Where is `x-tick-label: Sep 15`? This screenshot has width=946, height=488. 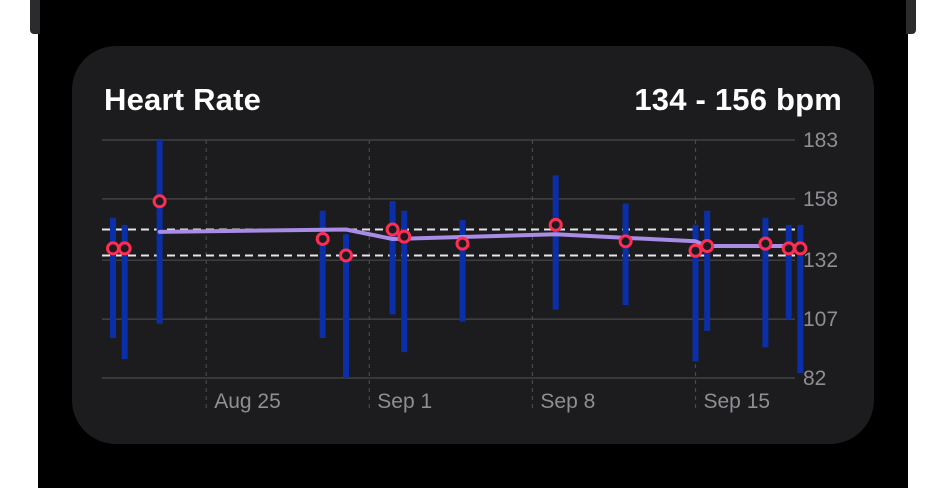 x-tick-label: Sep 15 is located at coordinates (737, 401).